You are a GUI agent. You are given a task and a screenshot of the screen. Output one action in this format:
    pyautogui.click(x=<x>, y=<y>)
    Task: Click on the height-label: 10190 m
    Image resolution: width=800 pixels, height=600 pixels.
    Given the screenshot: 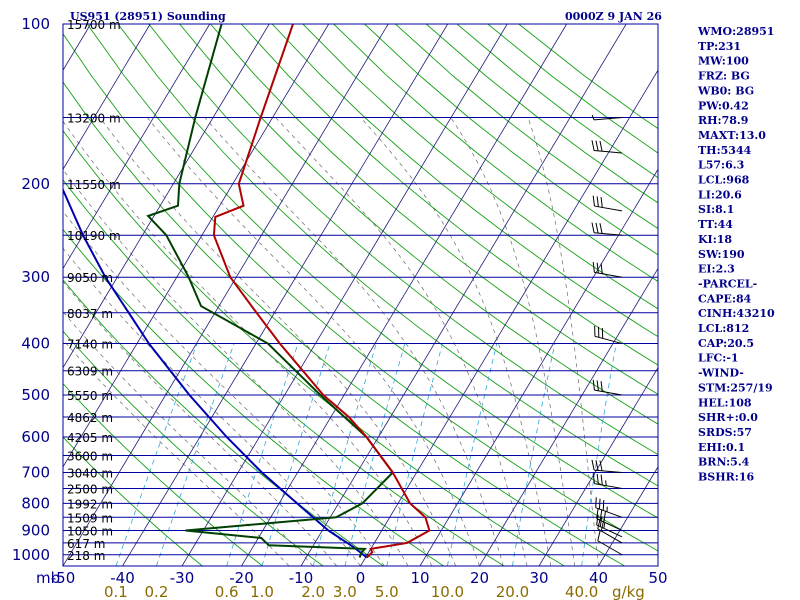 What is the action you would take?
    pyautogui.click(x=94, y=236)
    